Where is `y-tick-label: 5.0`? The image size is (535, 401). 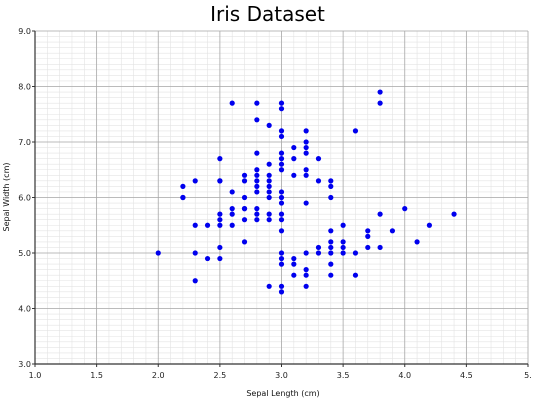 y-tick-label: 5.0 is located at coordinates (24, 253).